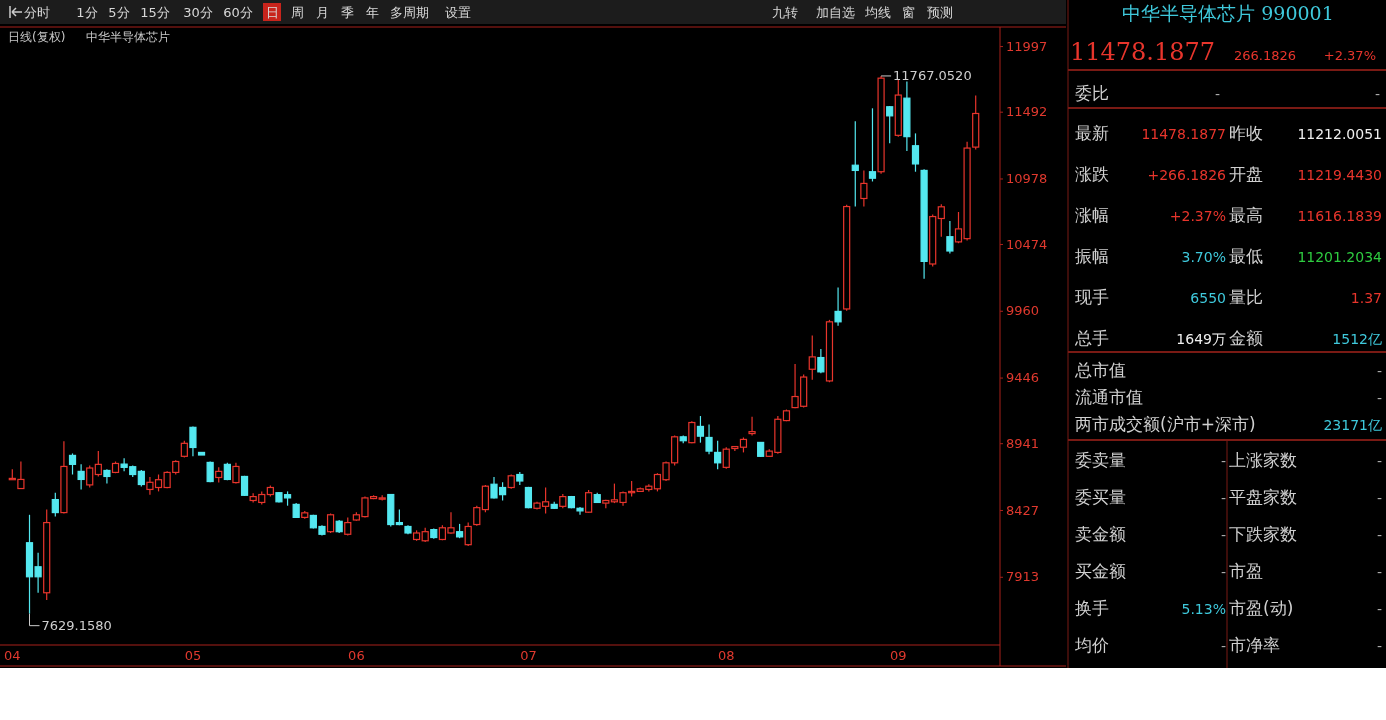 This screenshot has width=1386, height=720. Describe the element at coordinates (1254, 645) in the screenshot. I see `text: 市净率` at that location.